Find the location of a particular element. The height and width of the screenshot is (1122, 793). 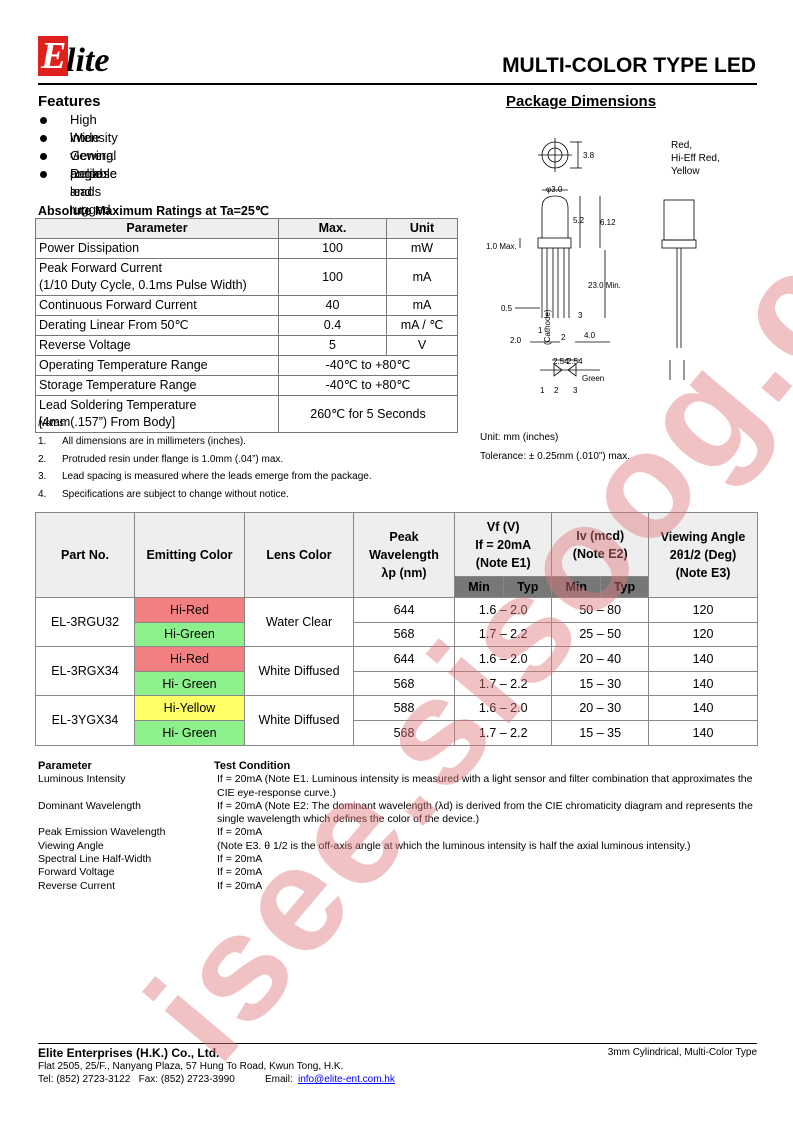

email-label: Email: is located at coordinates (279, 1079).